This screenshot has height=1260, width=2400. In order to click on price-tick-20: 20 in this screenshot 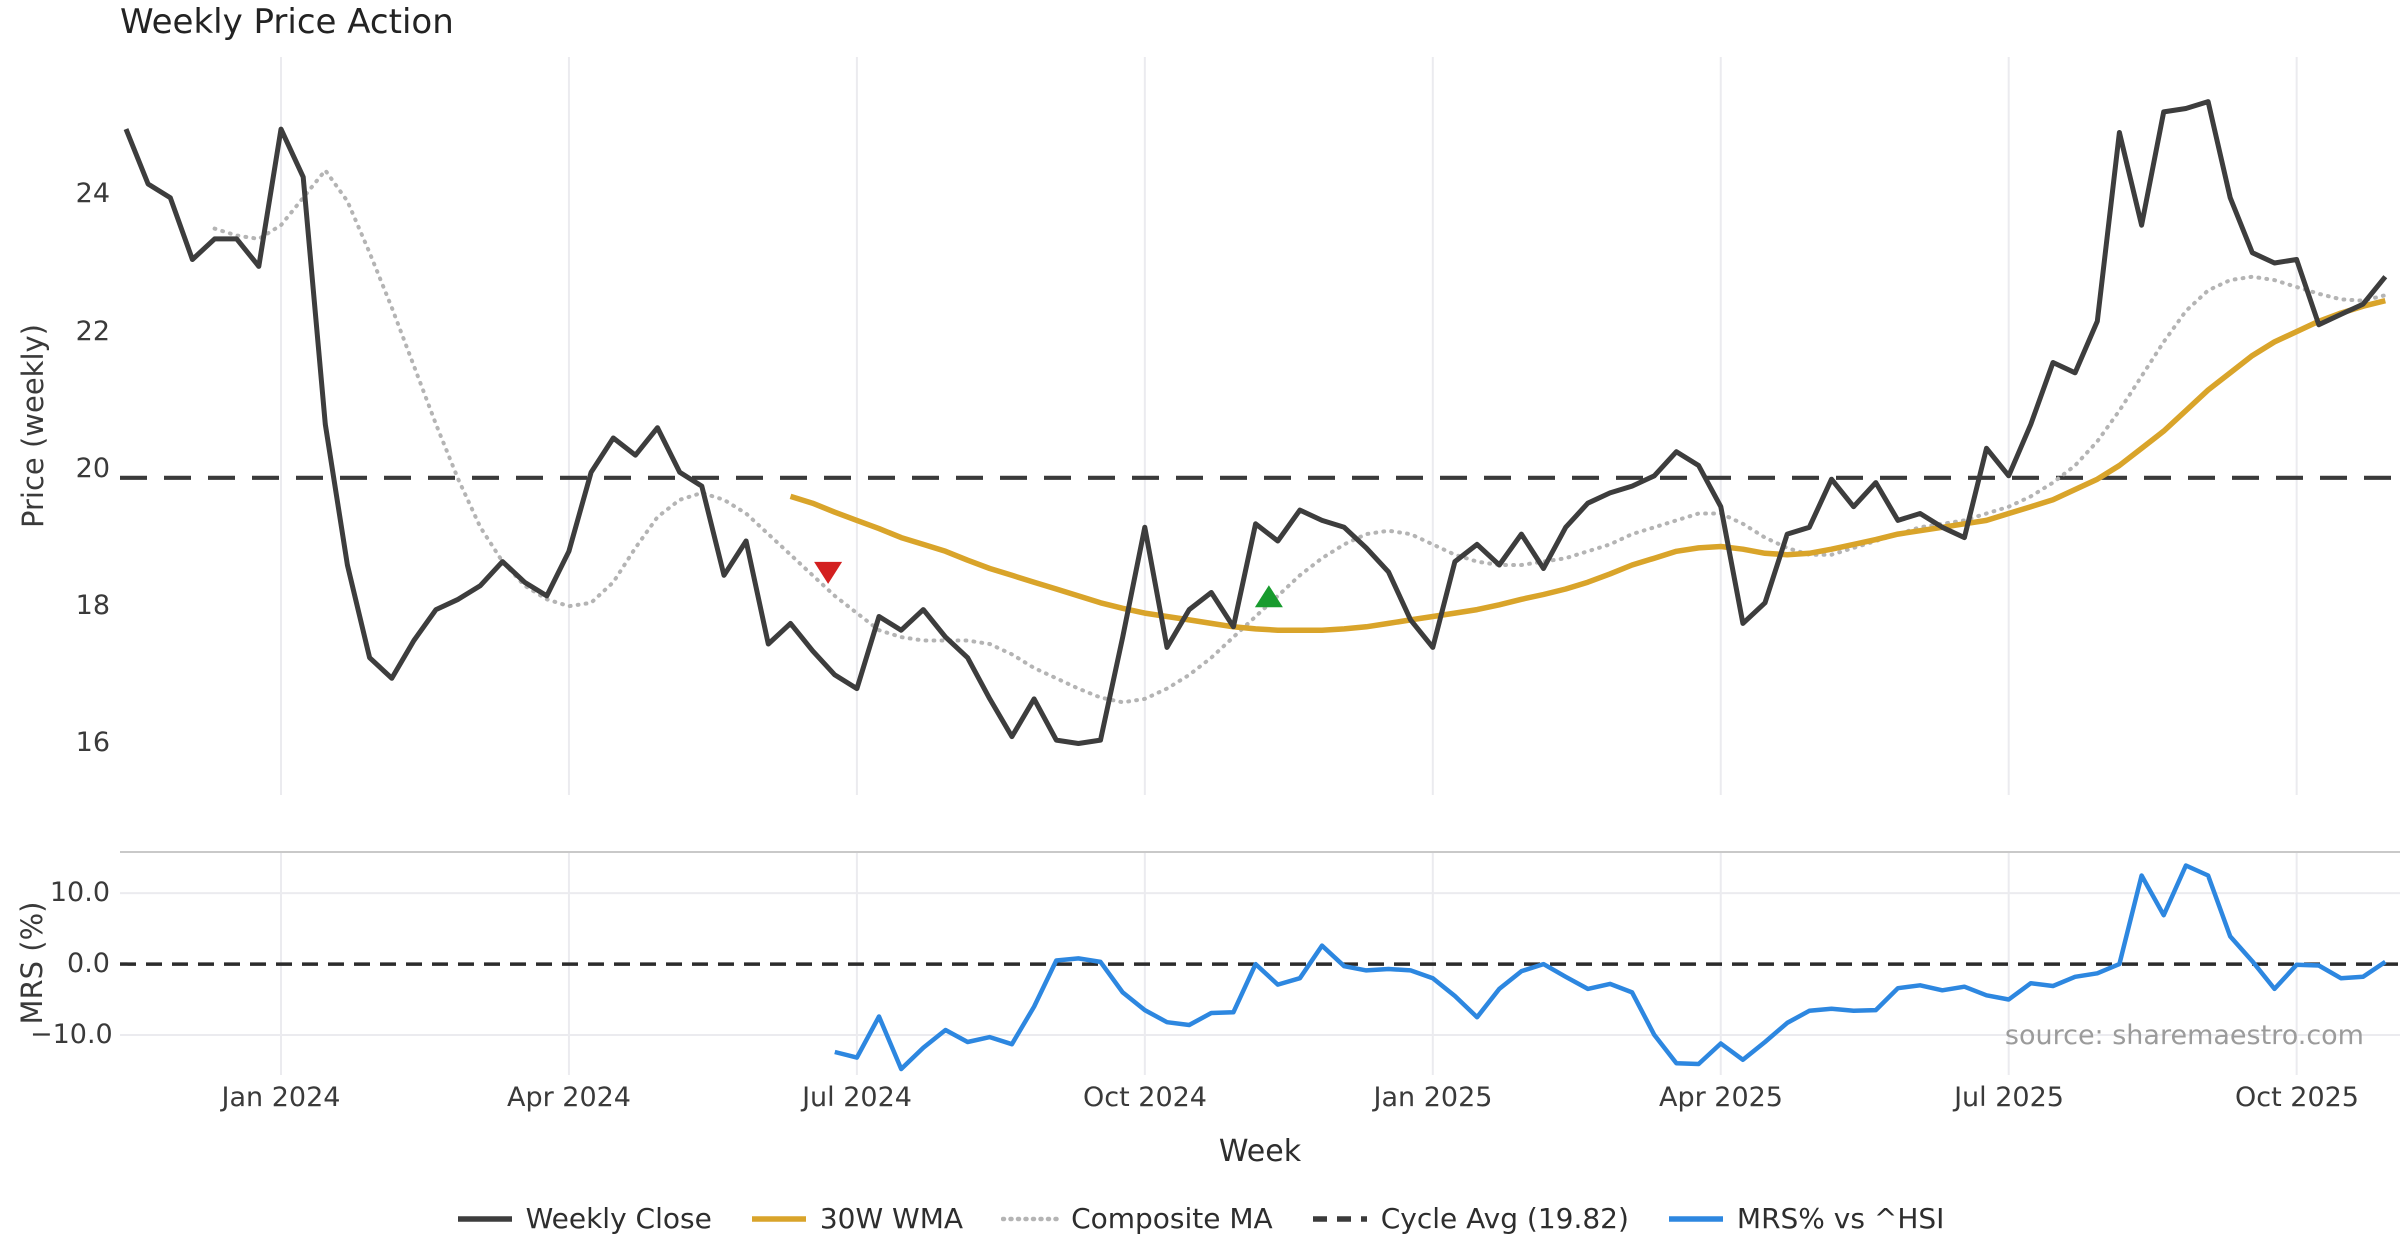, I will do `click(92, 468)`.